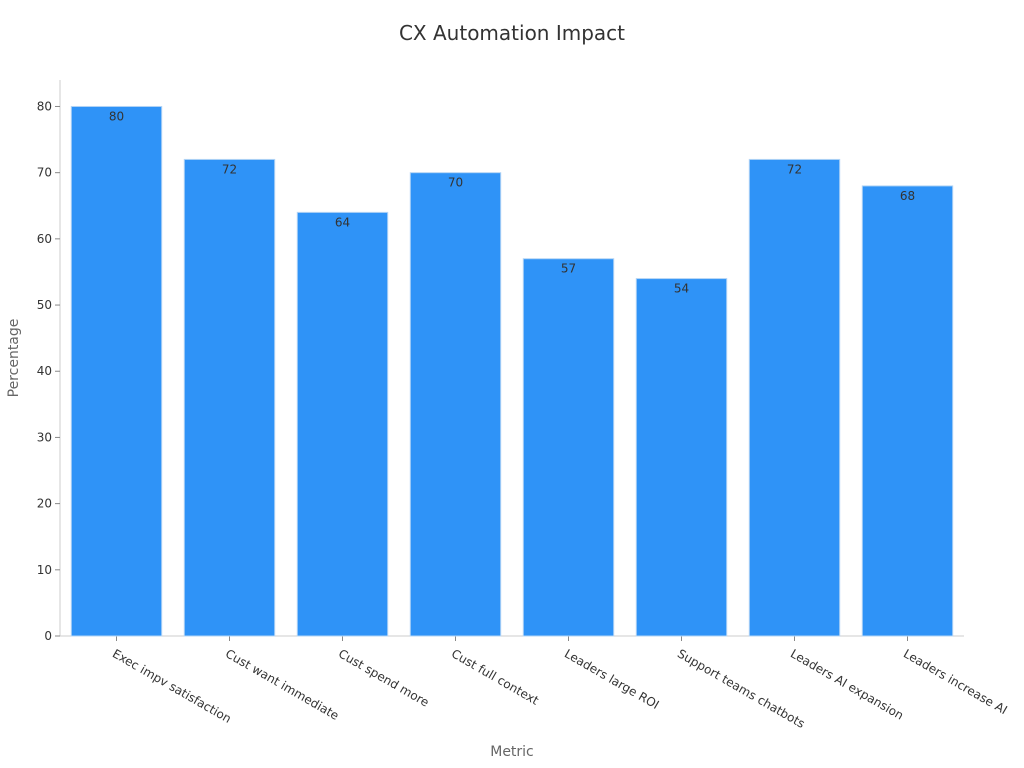 The width and height of the screenshot is (1024, 768). Describe the element at coordinates (116, 116) in the screenshot. I see `bar-value-label: 80` at that location.